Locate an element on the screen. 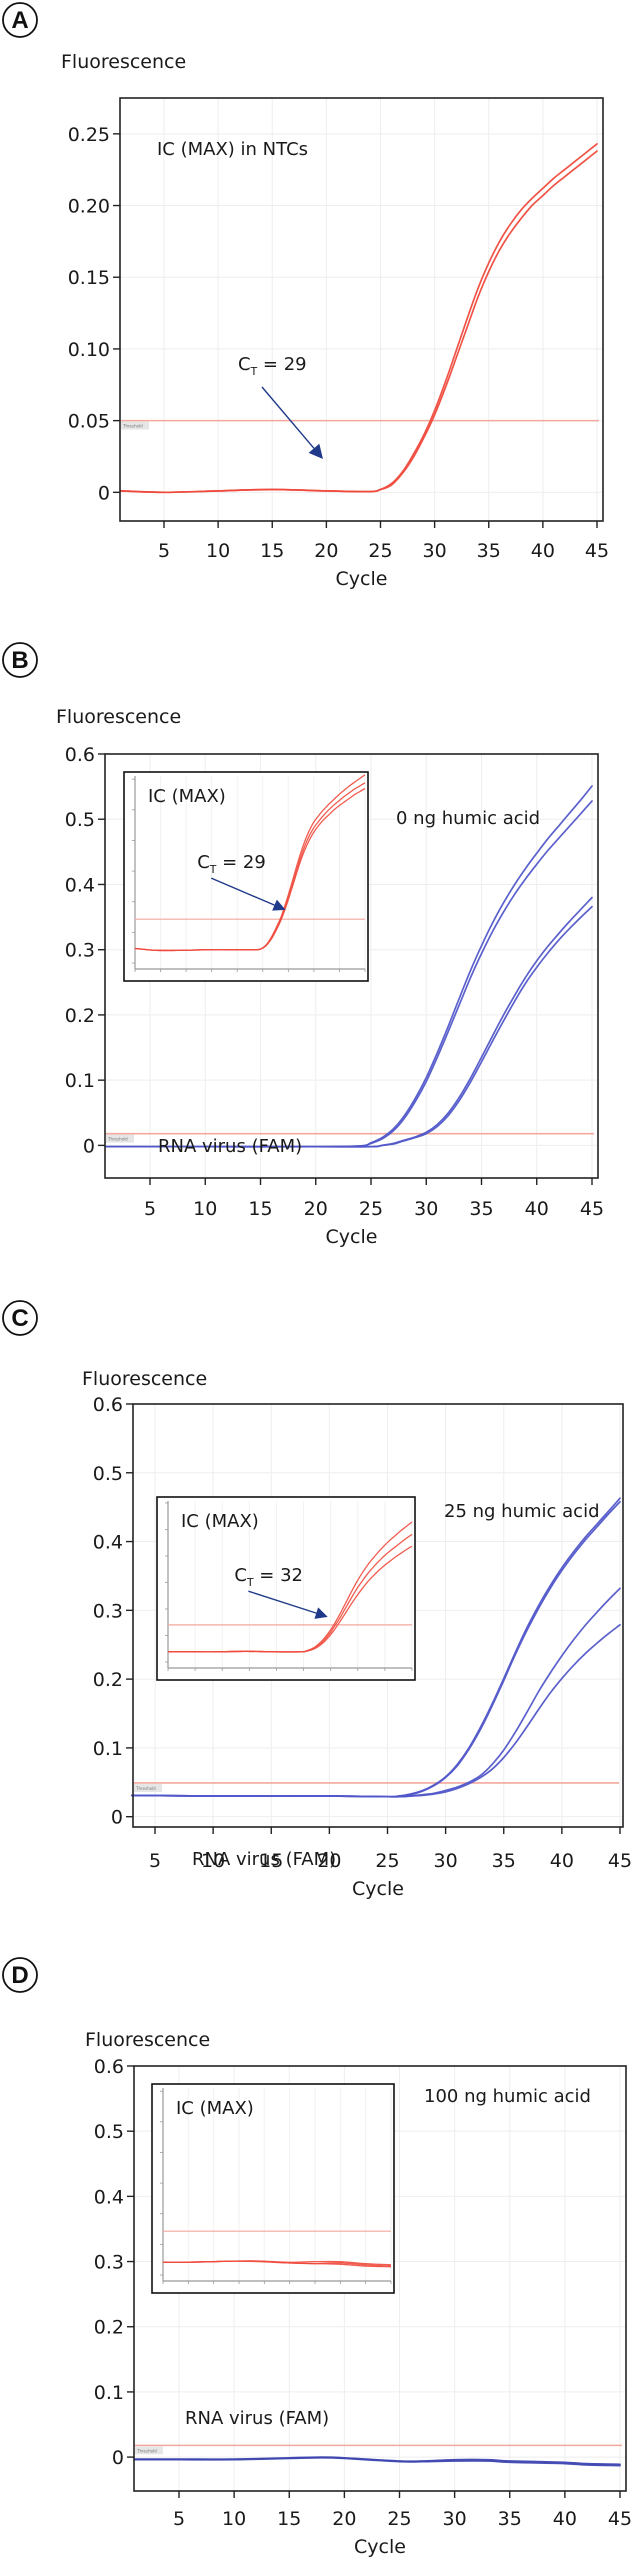 This screenshot has width=633, height=2560. x-tick-label: 10 is located at coordinates (218, 551).